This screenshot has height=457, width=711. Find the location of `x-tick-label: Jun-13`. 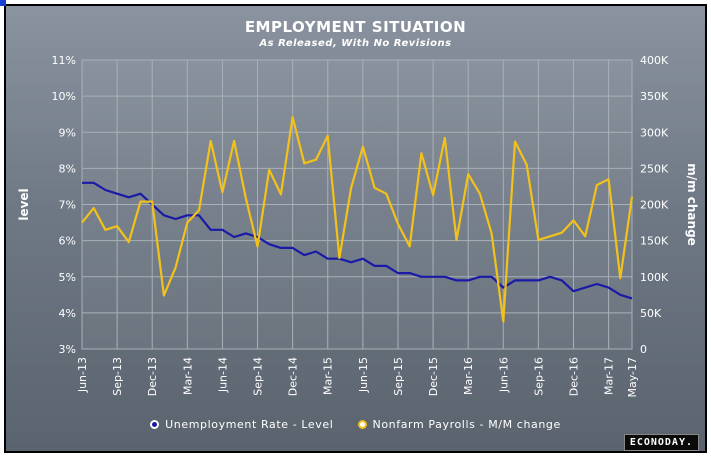

x-tick-label: Jun-13 is located at coordinates (82, 375).